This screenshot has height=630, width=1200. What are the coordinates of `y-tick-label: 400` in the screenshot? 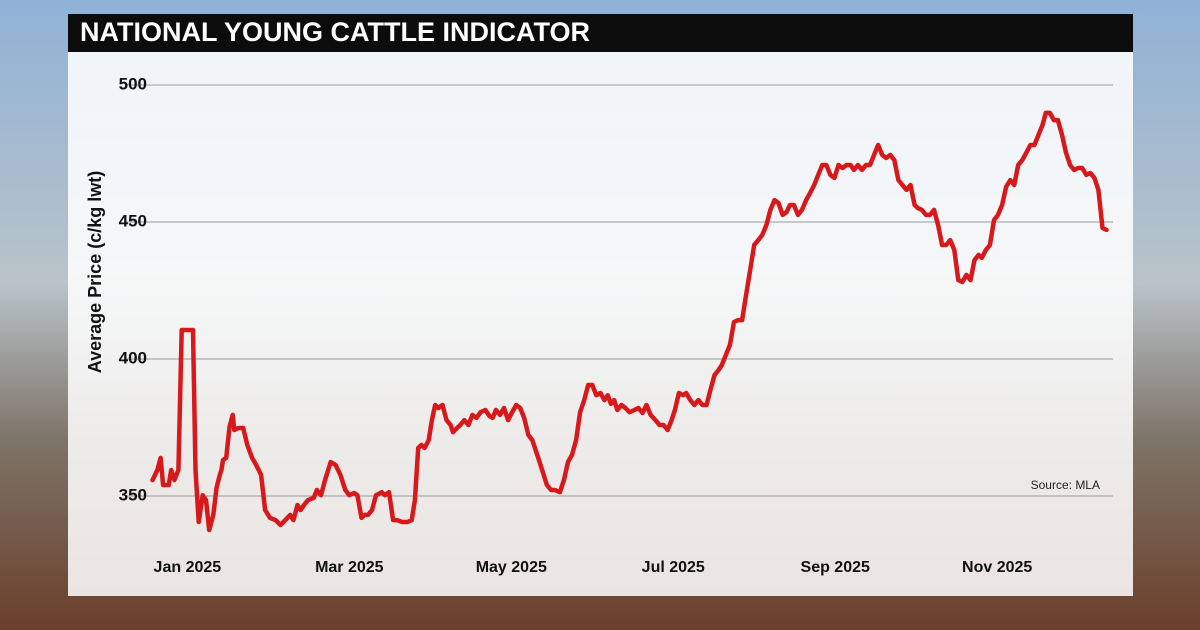 It's located at (133, 357).